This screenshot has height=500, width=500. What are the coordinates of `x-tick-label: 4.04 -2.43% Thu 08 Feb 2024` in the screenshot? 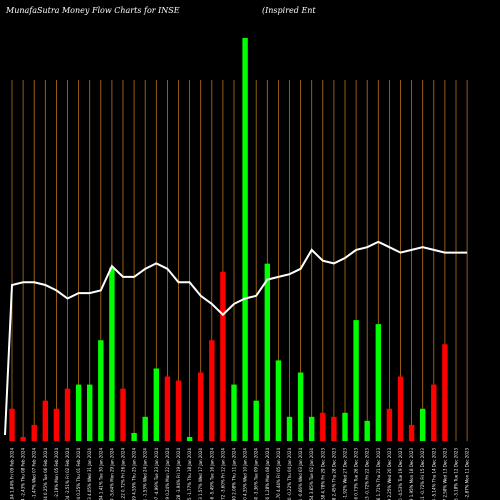 It's located at (23, 474).